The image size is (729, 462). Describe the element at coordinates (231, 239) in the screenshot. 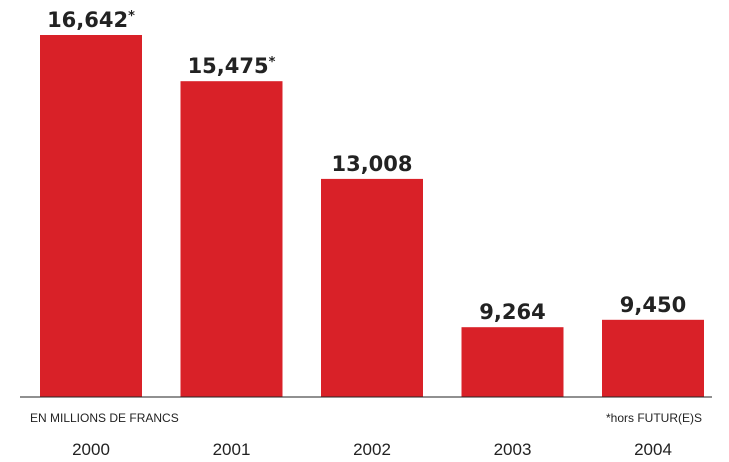

I see `bar-2001` at that location.